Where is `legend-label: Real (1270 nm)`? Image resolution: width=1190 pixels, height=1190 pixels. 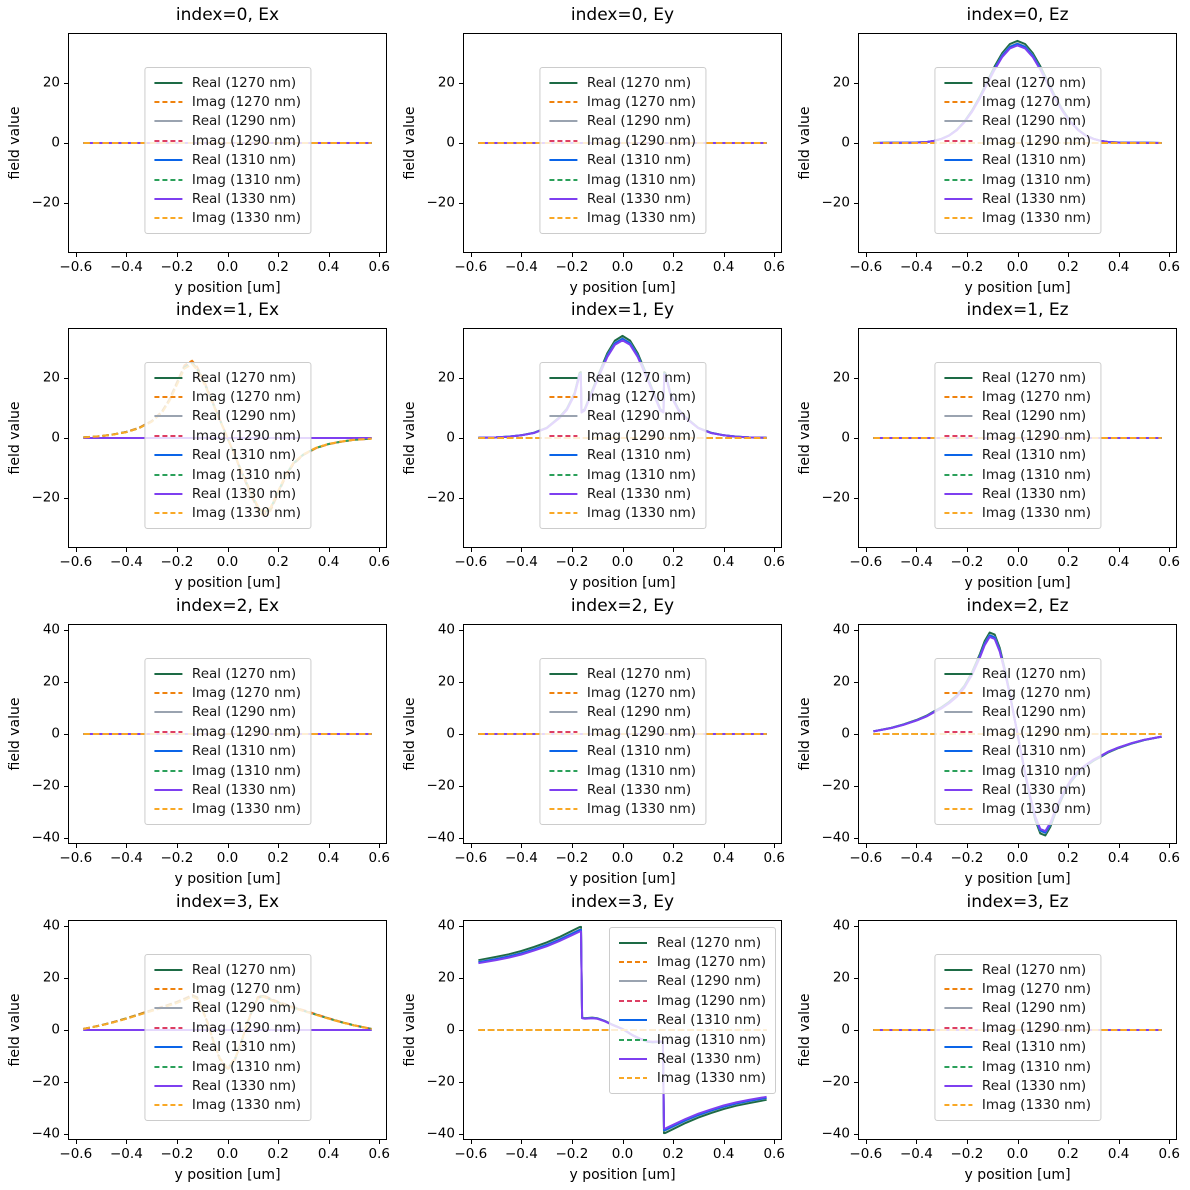 legend-label: Real (1270 nm) is located at coordinates (639, 377).